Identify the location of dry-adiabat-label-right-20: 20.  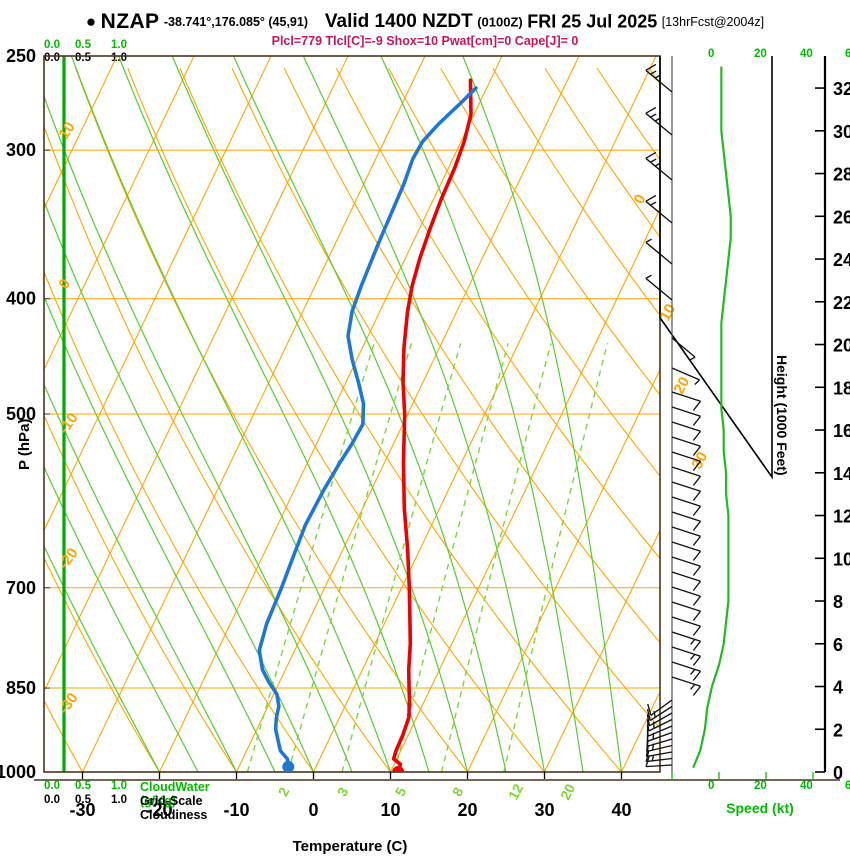
(682, 385).